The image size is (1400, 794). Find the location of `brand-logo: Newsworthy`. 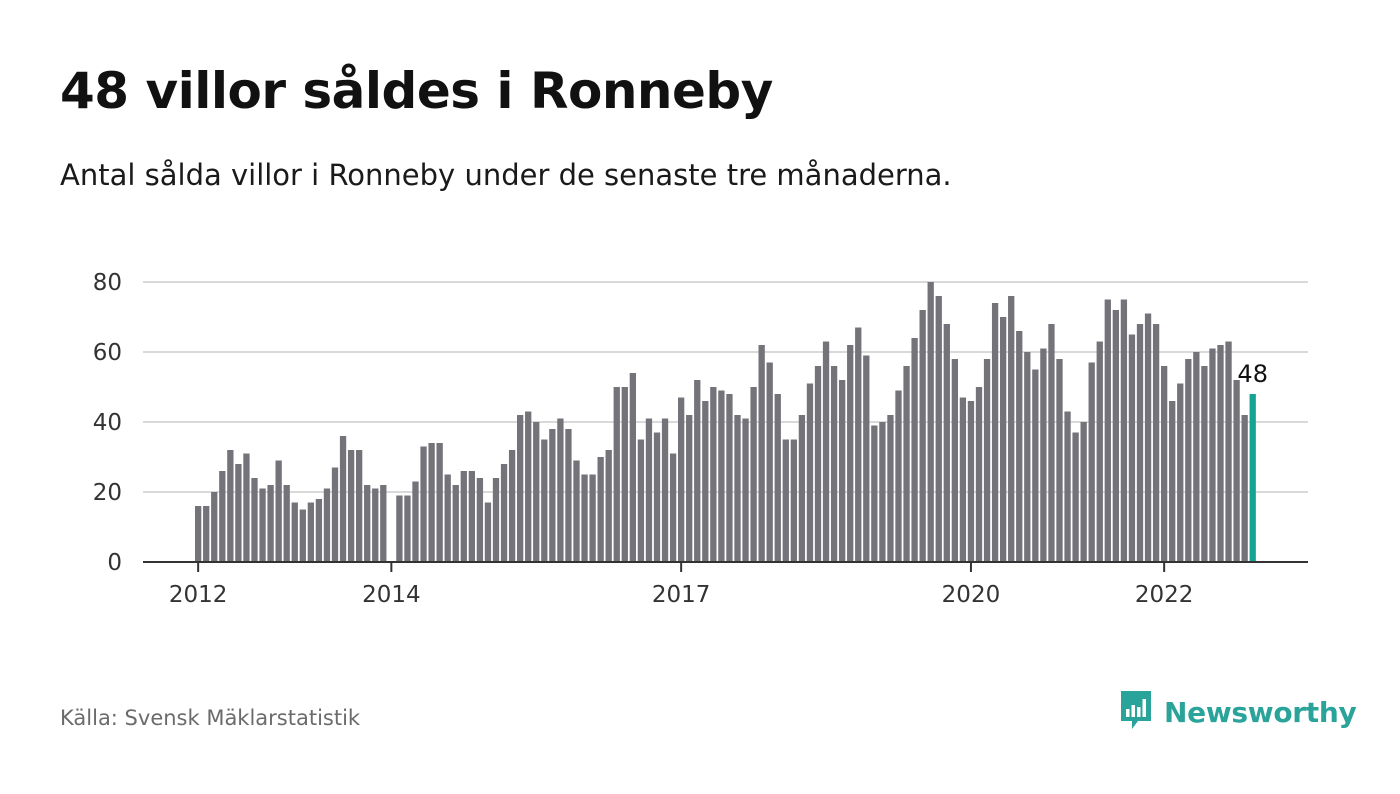

brand-logo: Newsworthy is located at coordinates (1237, 712).